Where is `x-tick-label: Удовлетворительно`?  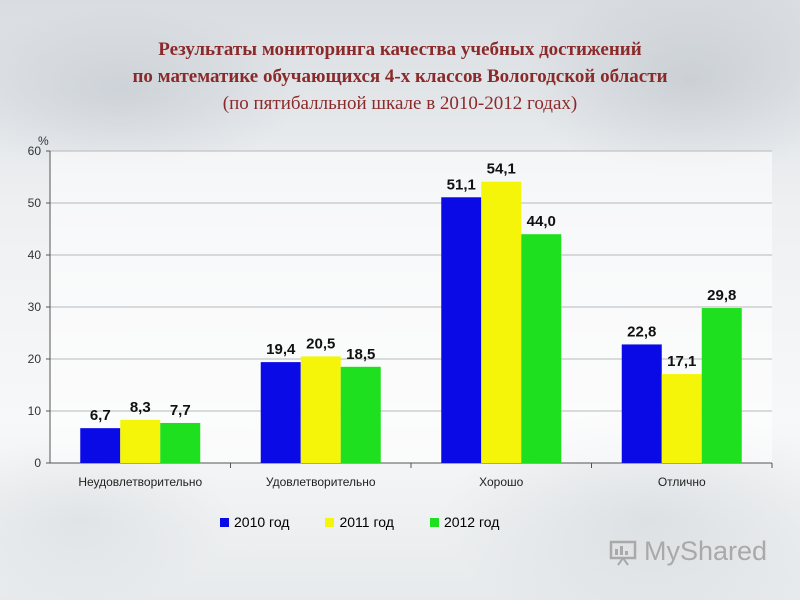 x-tick-label: Удовлетворительно is located at coordinates (321, 482).